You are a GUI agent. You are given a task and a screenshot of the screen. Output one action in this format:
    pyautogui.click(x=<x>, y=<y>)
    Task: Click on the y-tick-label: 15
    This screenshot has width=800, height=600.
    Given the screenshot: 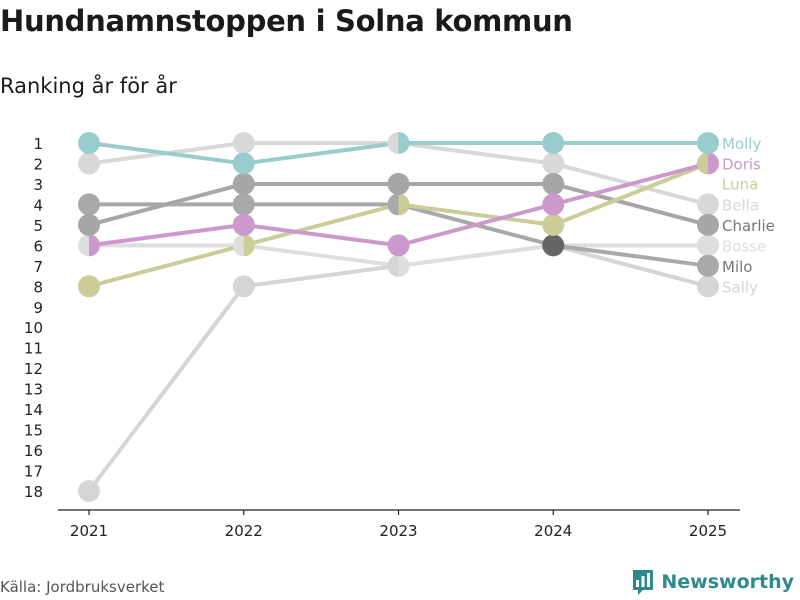 What is the action you would take?
    pyautogui.click(x=33, y=431)
    